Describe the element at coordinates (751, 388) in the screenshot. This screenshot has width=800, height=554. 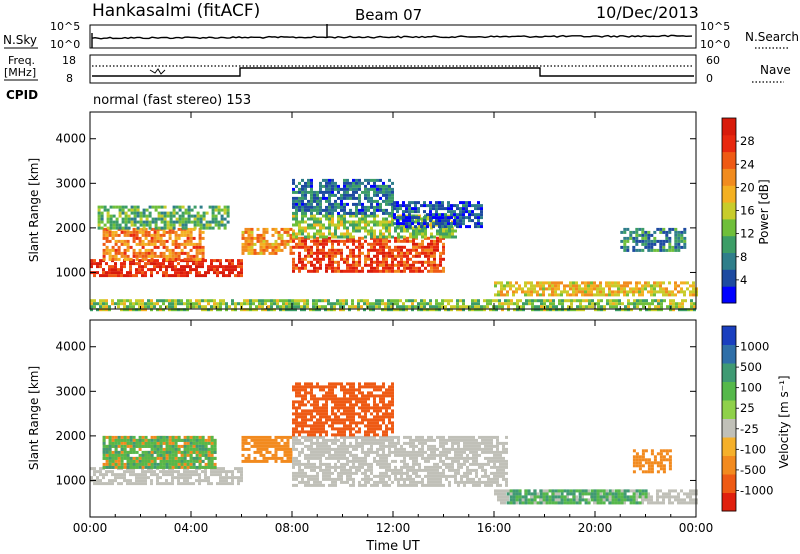
I see `colorbar-tick-label: 100` at that location.